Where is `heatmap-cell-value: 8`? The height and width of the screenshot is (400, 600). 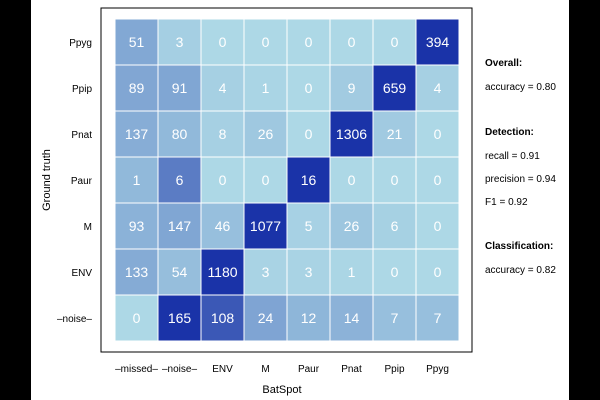
heatmap-cell-value: 8 is located at coordinates (223, 134).